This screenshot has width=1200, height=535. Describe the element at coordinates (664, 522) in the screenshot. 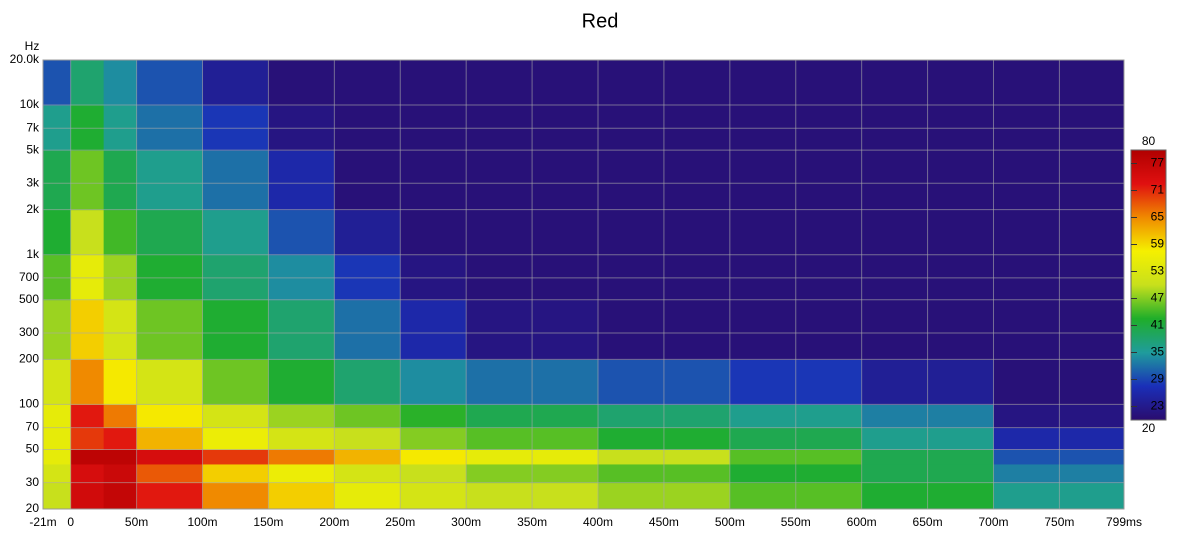

I see `x-tick-label: 450m` at that location.